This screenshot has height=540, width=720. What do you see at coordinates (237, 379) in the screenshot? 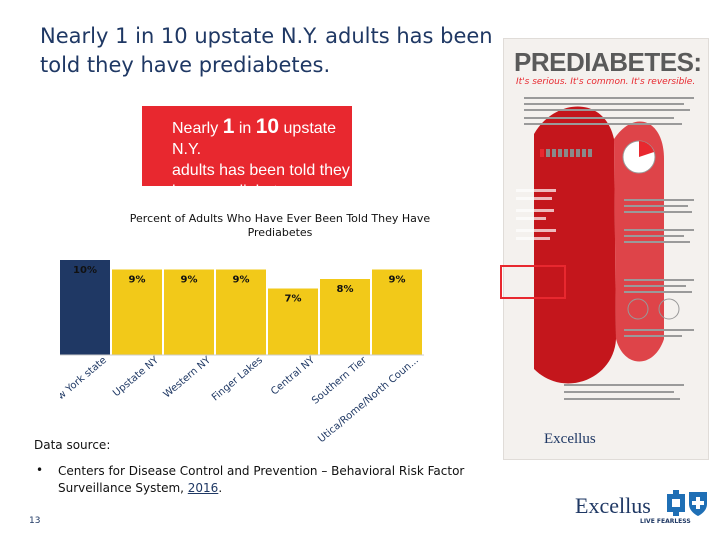
I see `category-label-3: Finger Lakes` at bounding box center [237, 379].